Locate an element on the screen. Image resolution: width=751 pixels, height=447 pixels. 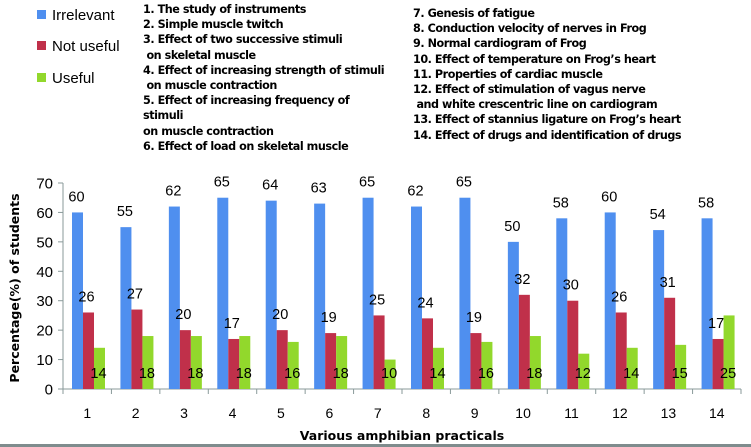
data-label-not-useful: 32 is located at coordinates (522, 280).